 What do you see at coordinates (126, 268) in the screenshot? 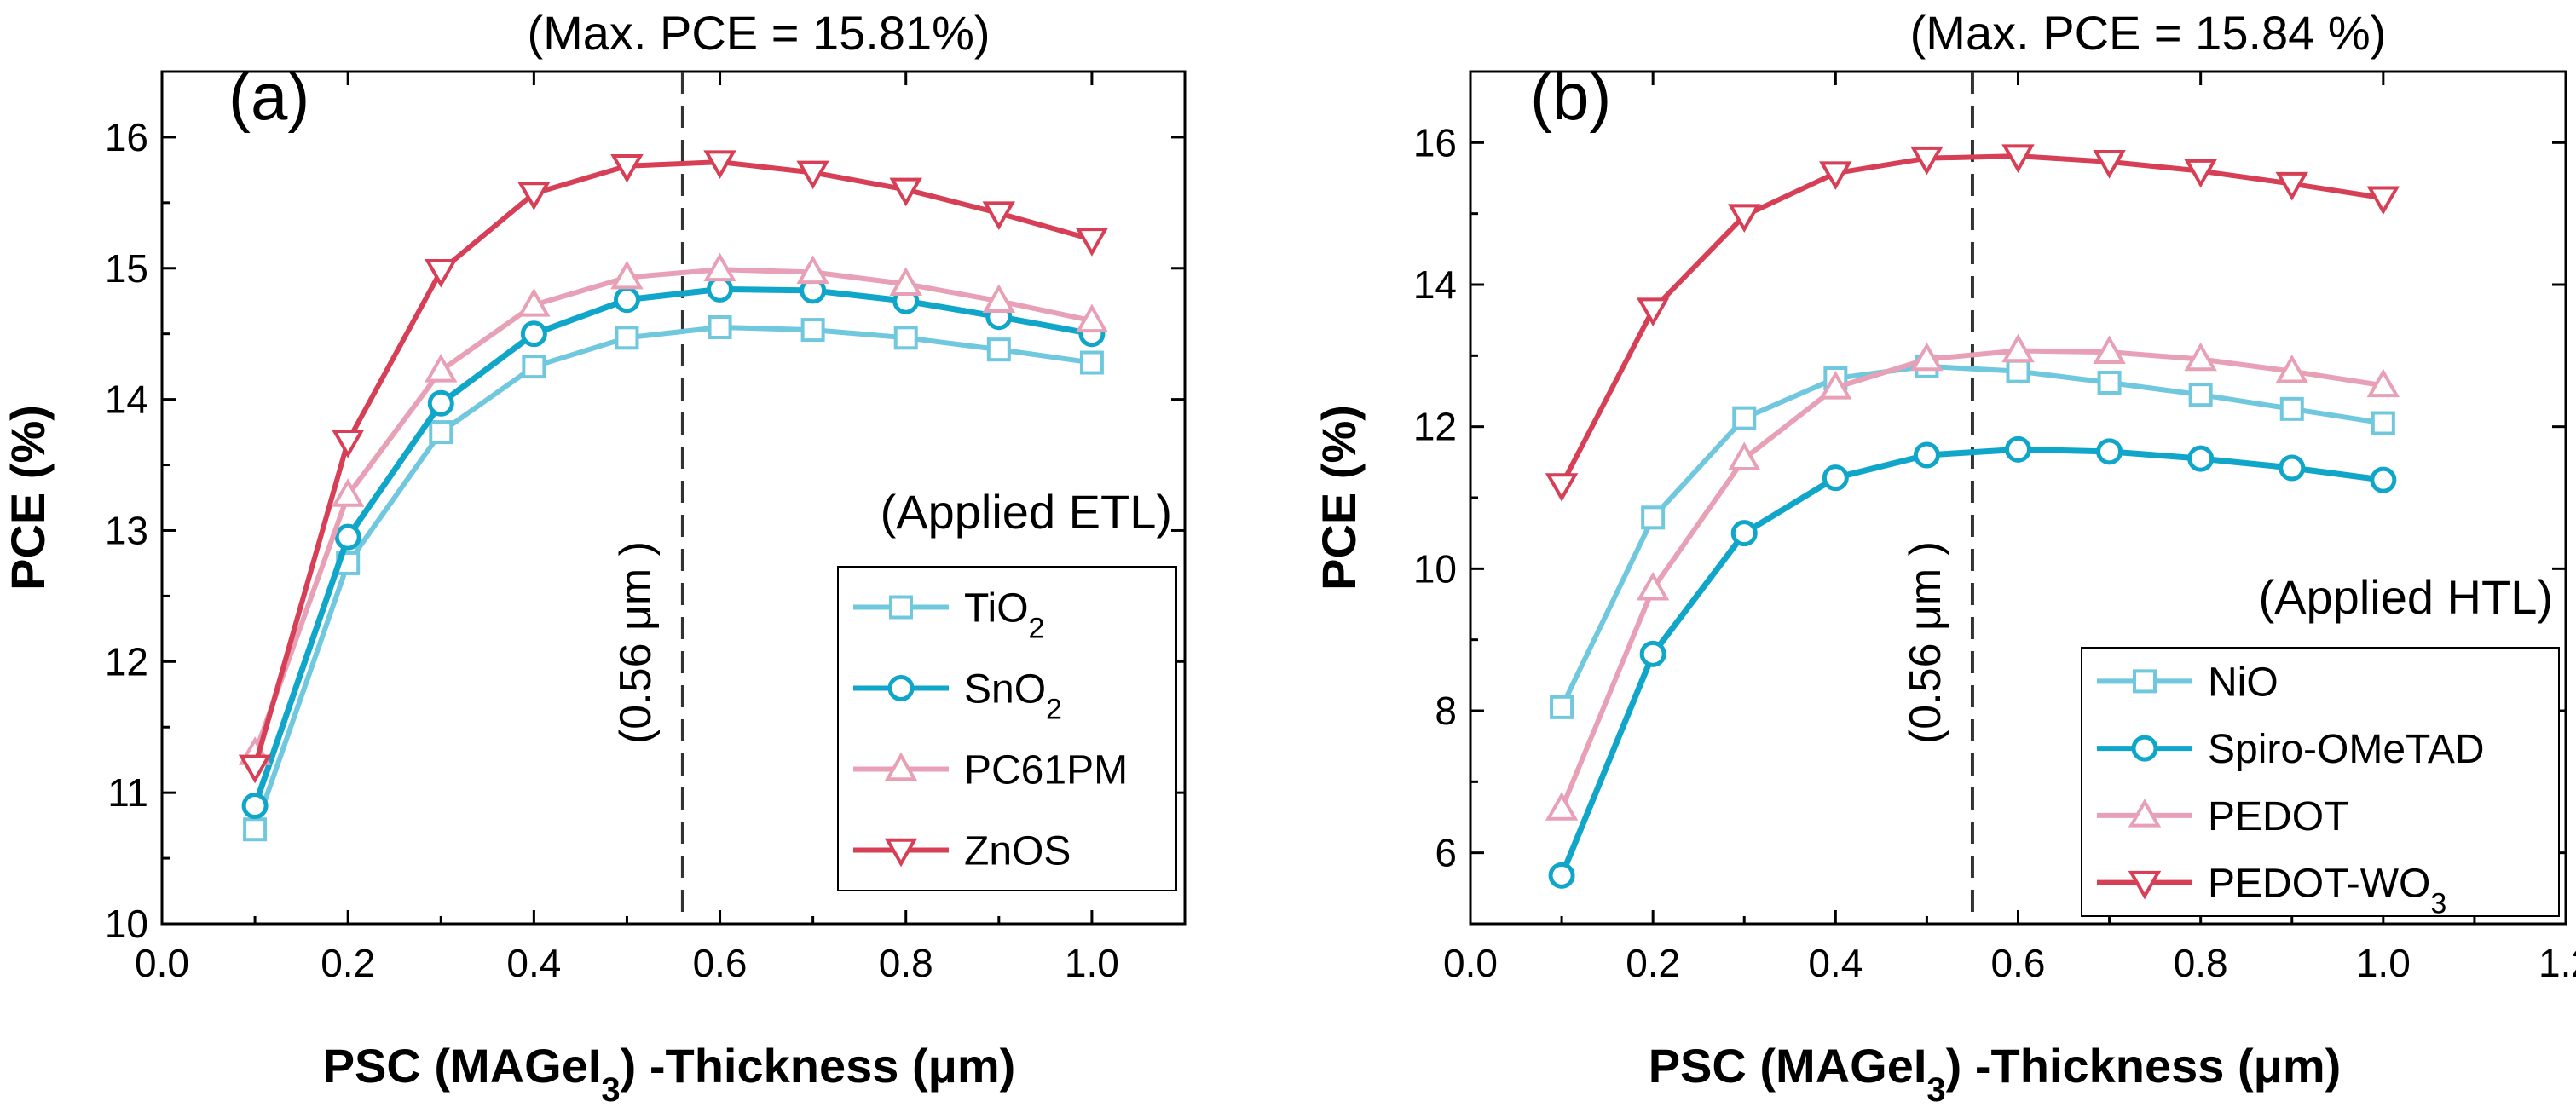
I see `y-tick-label: 15` at bounding box center [126, 268].